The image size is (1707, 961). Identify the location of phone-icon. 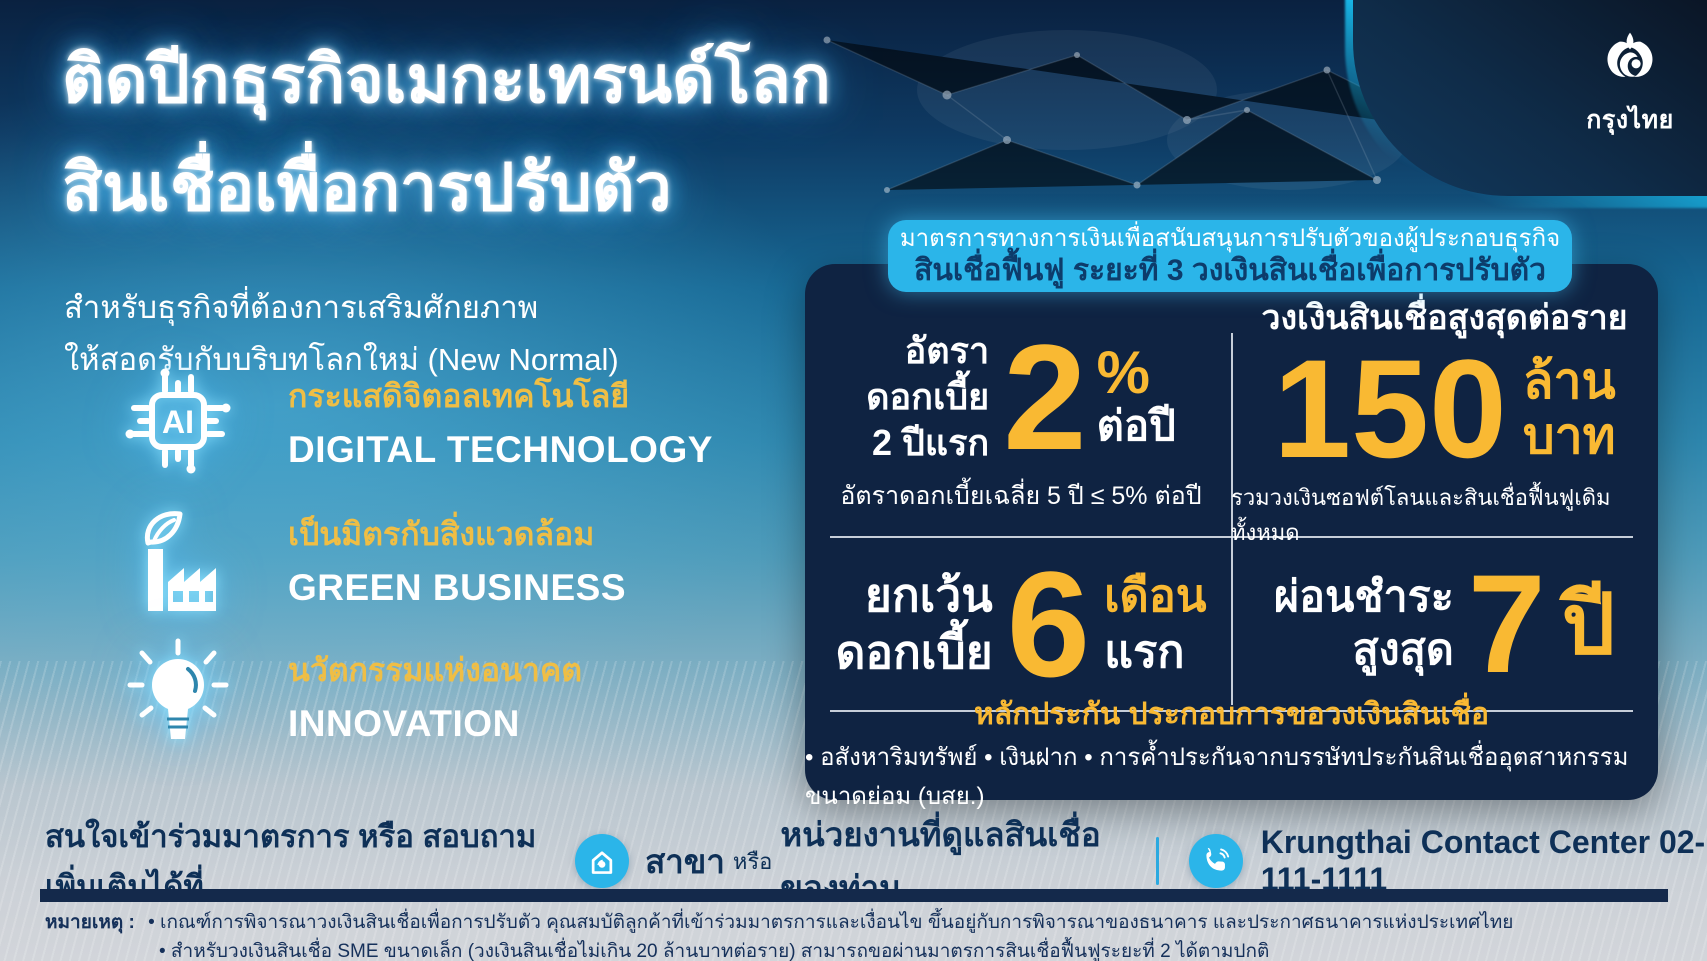
(1215, 861).